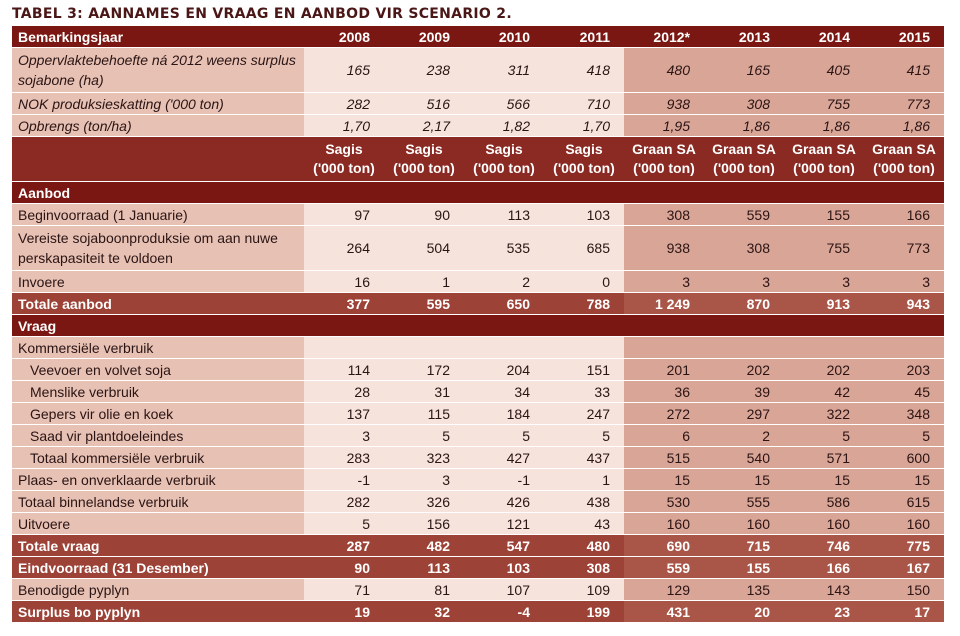 This screenshot has width=960, height=636. Describe the element at coordinates (424, 103) in the screenshot. I see `assumption-row-cell: 516` at that location.